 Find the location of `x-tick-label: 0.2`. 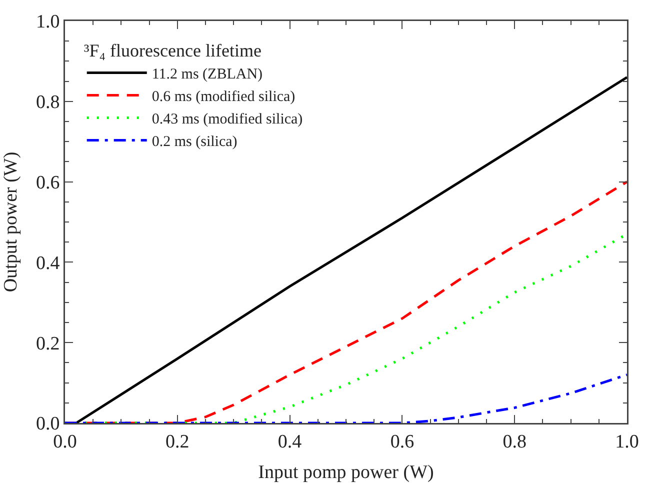

x-tick-label: 0.2 is located at coordinates (178, 441).